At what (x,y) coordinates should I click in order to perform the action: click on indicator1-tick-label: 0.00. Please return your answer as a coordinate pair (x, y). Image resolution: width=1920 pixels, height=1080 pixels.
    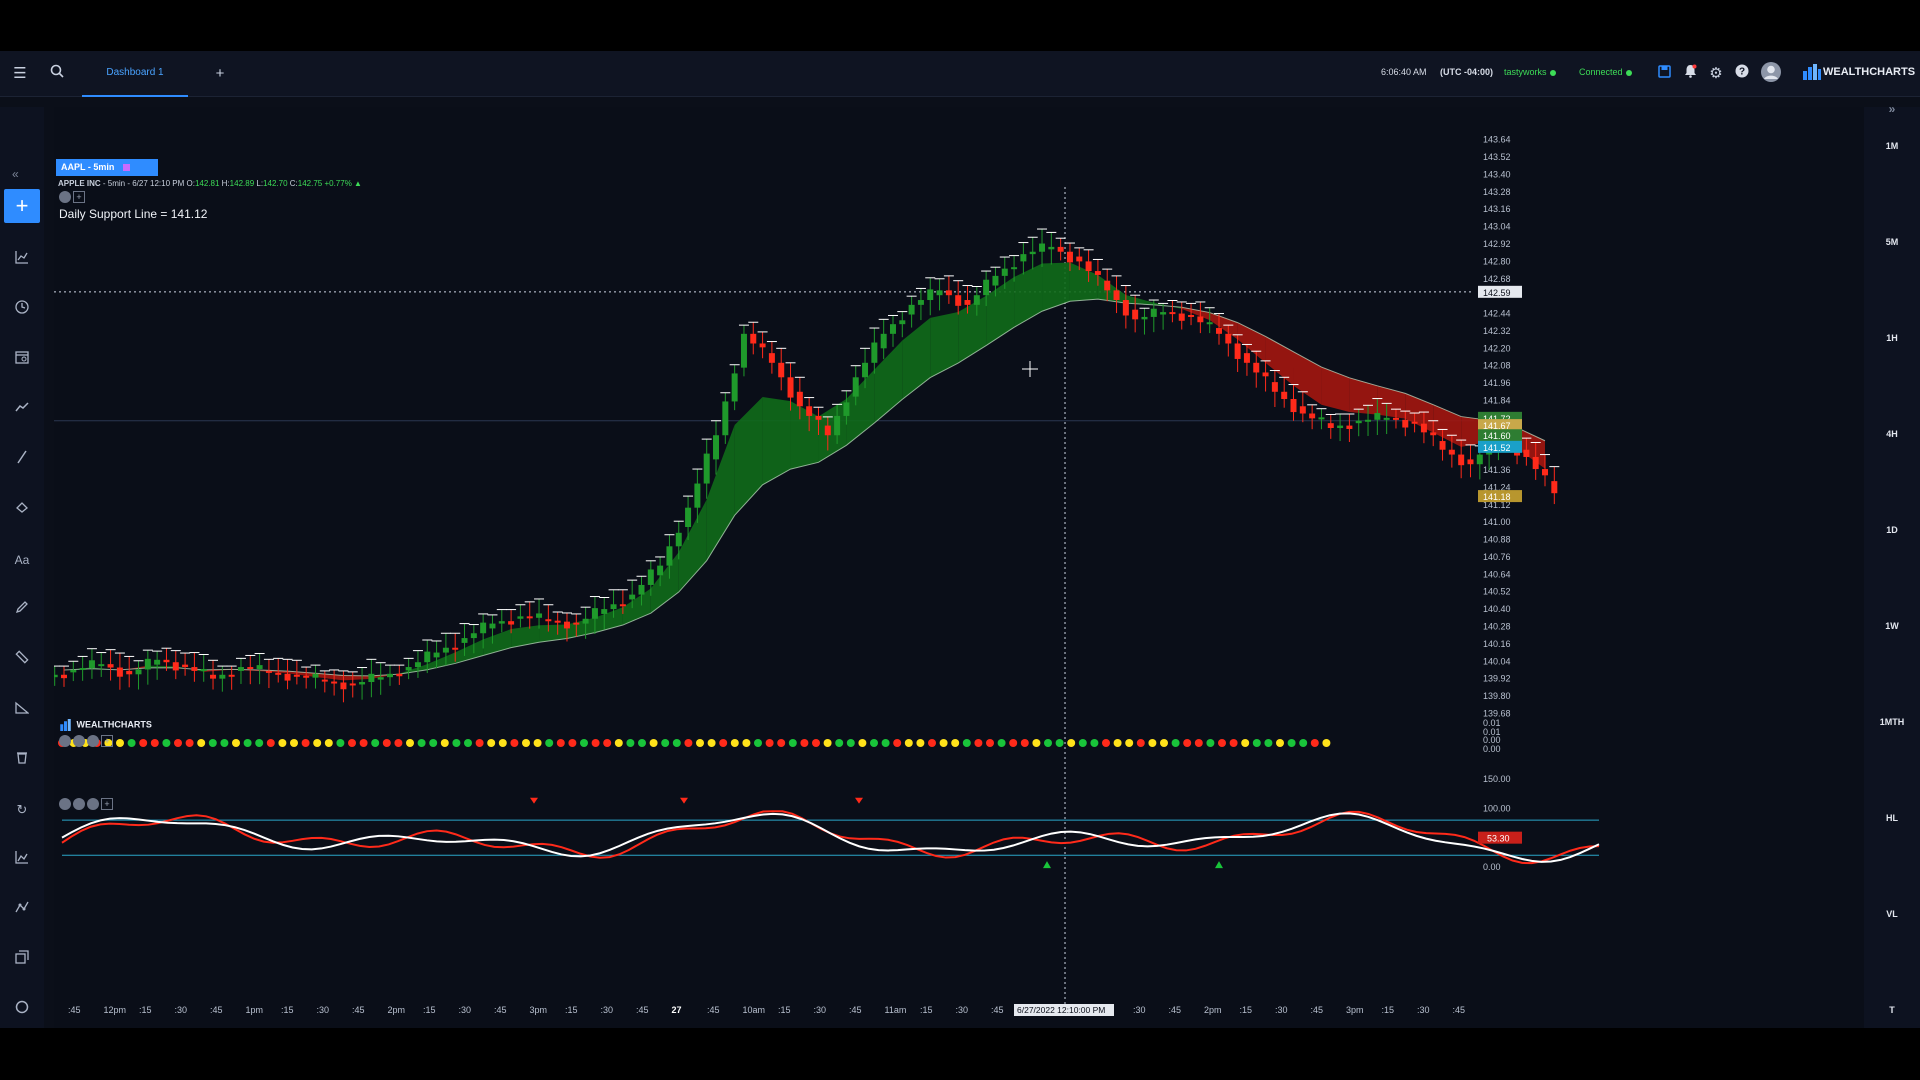
    Looking at the image, I should click on (1492, 749).